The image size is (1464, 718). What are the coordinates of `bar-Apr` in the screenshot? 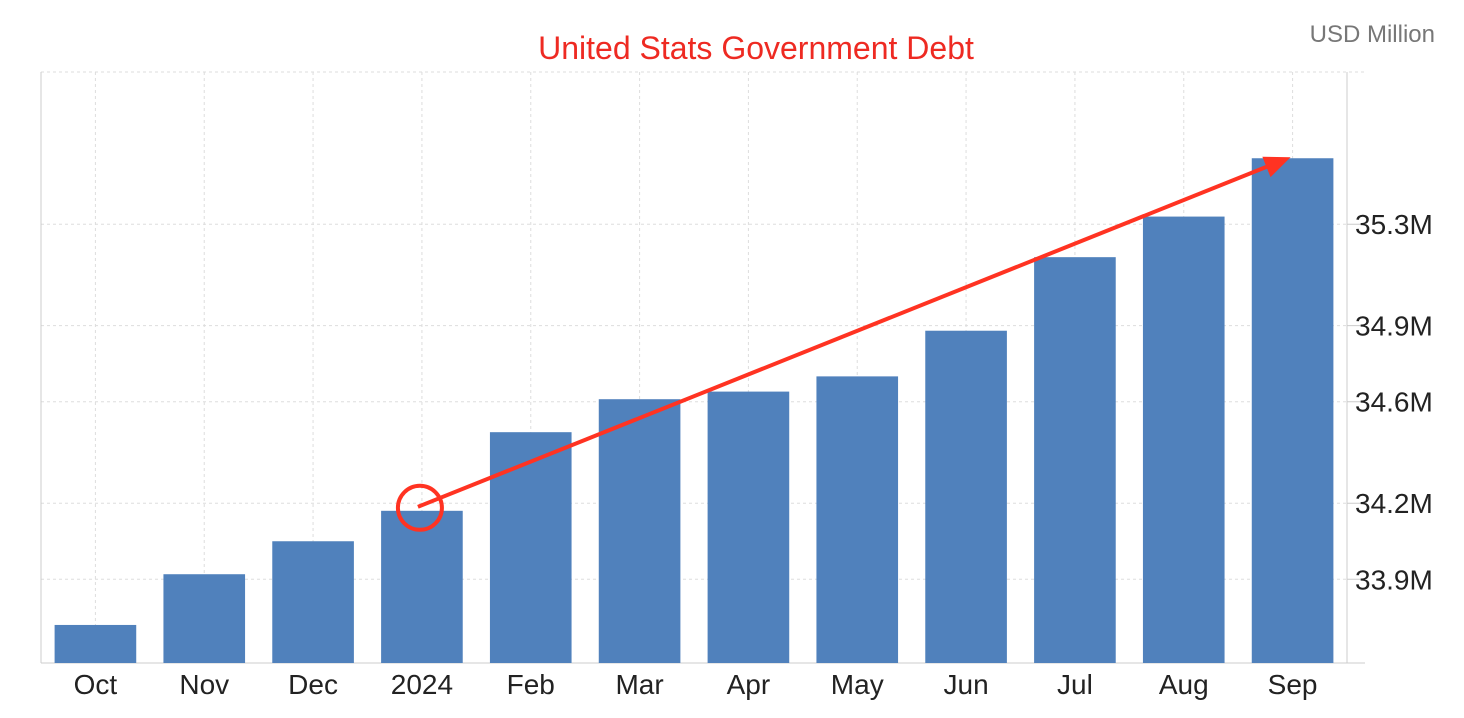 It's located at (748, 527).